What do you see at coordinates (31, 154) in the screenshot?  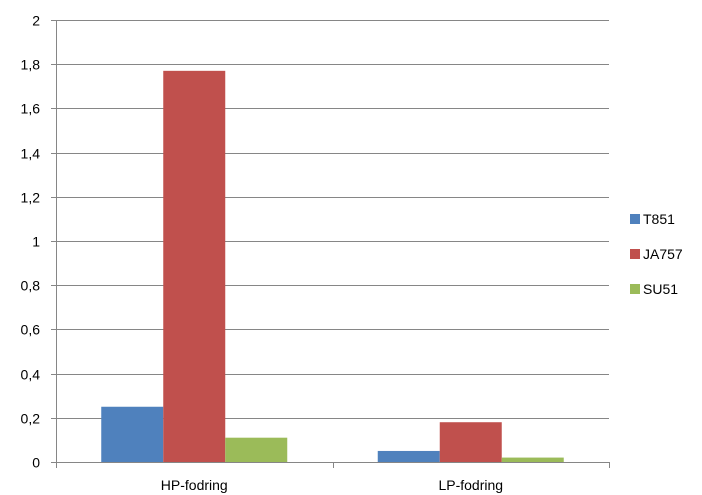 I see `y-tick-label: 1,4` at bounding box center [31, 154].